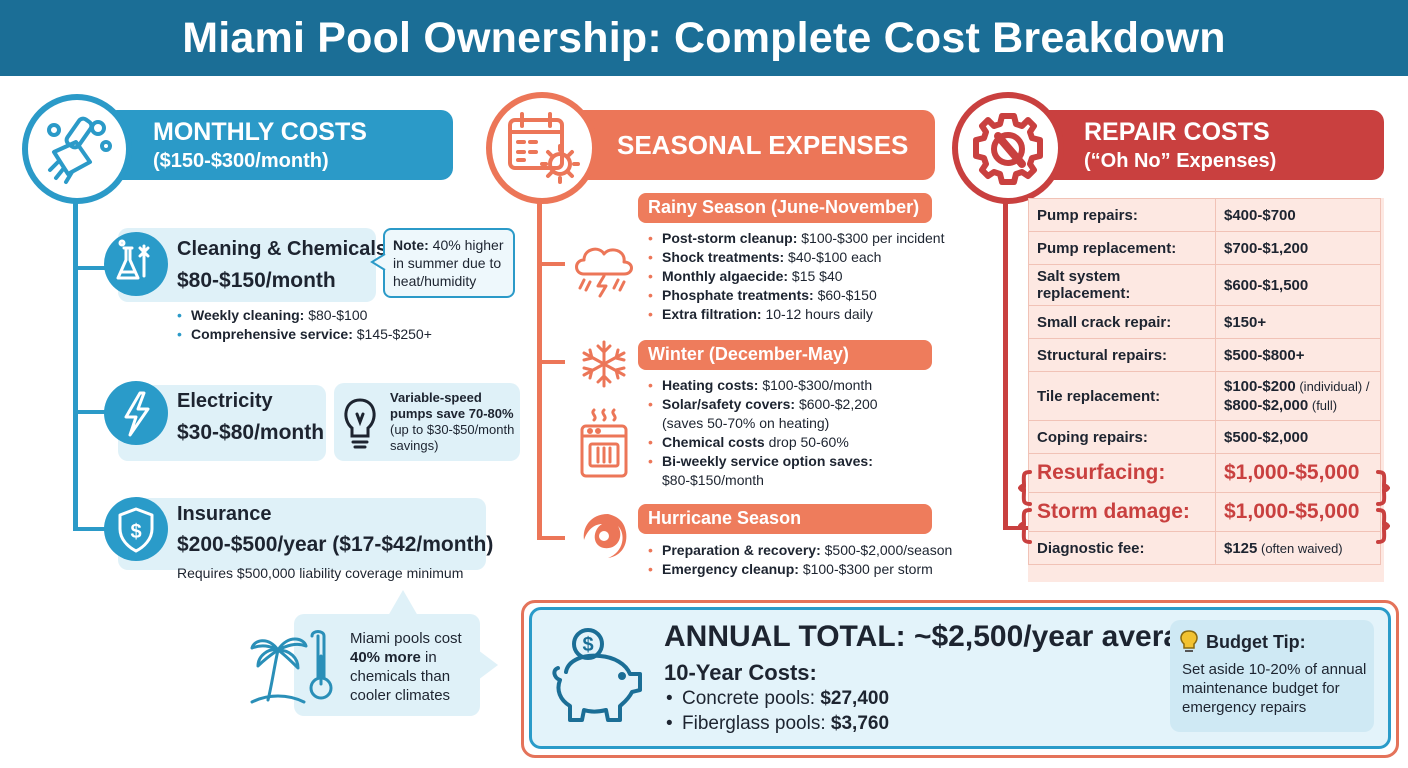  I want to click on monthly-banner: MONTHLY COSTS ($150-$300/month), so click(279, 145).